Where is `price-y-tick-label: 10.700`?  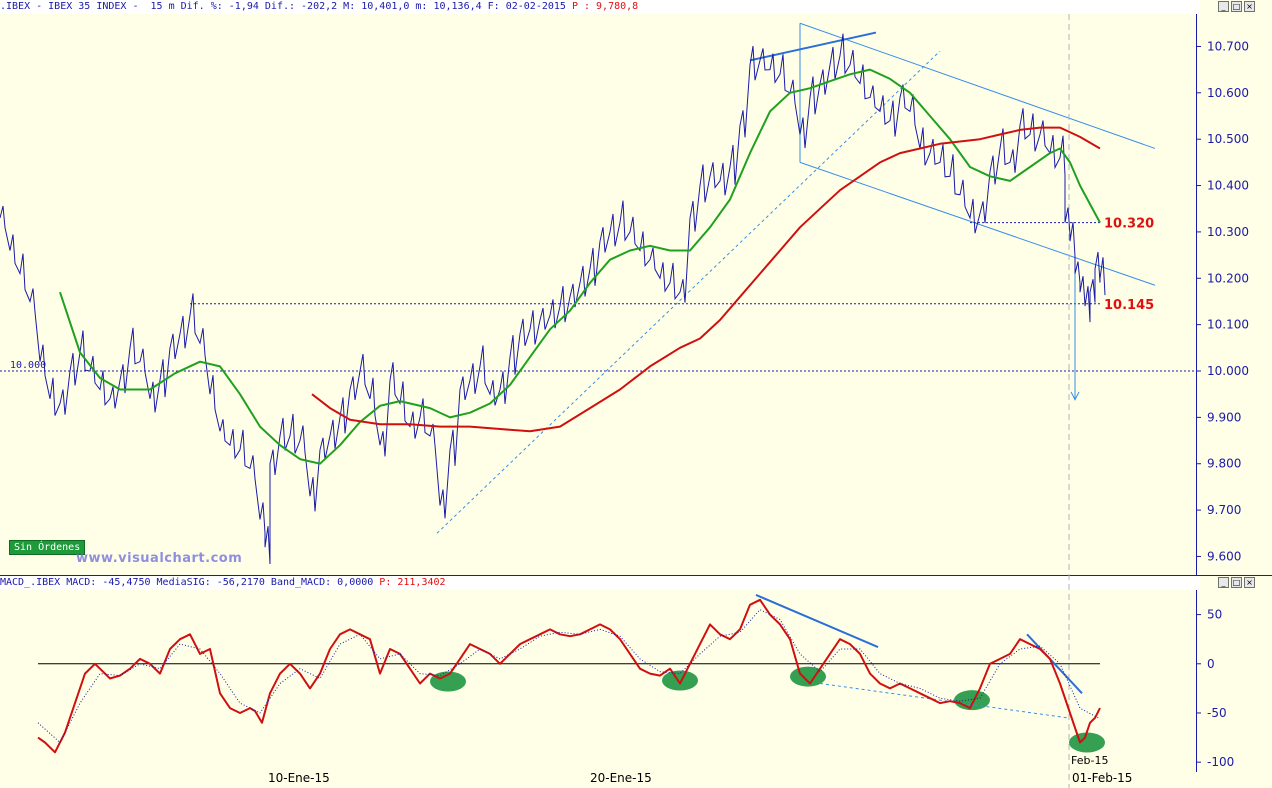 price-y-tick-label: 10.700 is located at coordinates (1228, 46).